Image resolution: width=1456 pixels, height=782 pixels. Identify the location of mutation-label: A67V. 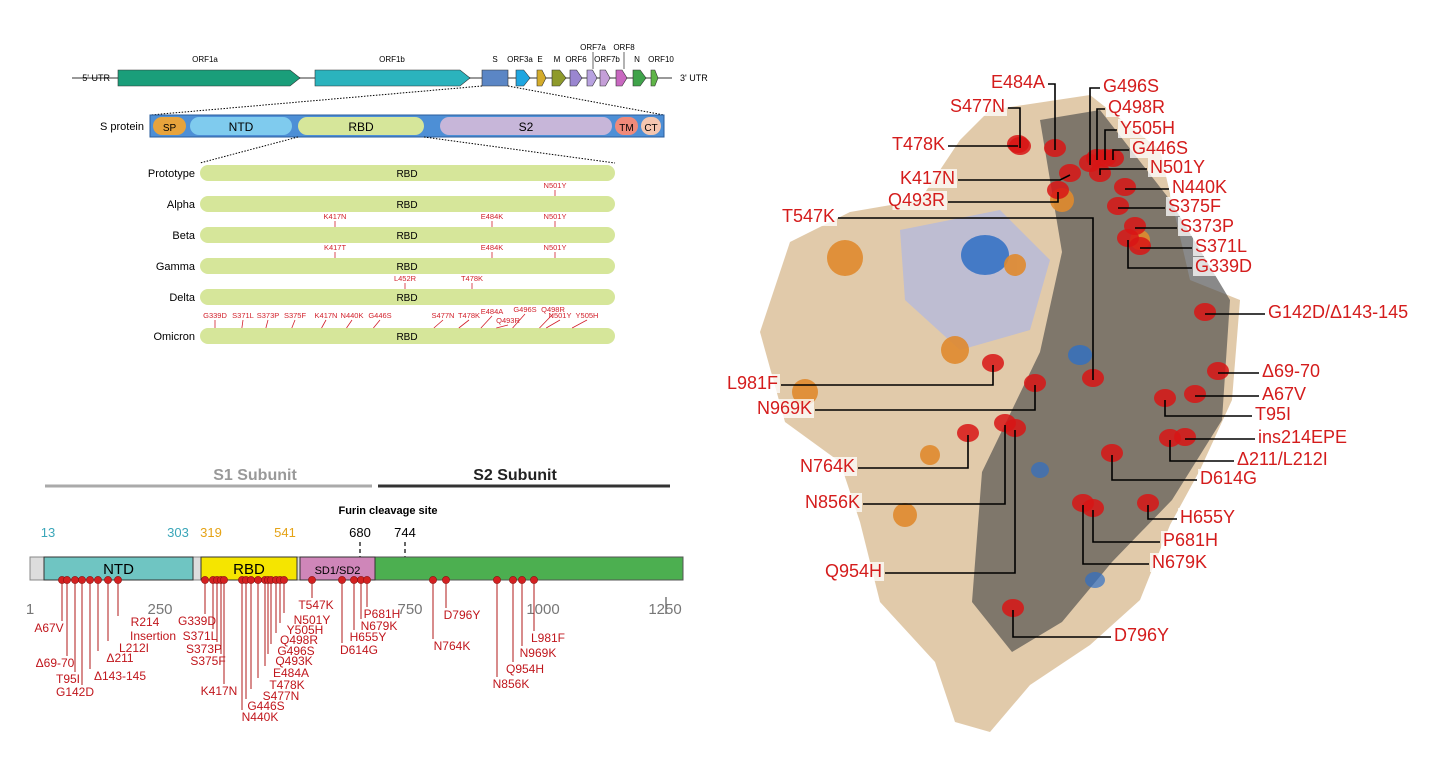
(48, 628).